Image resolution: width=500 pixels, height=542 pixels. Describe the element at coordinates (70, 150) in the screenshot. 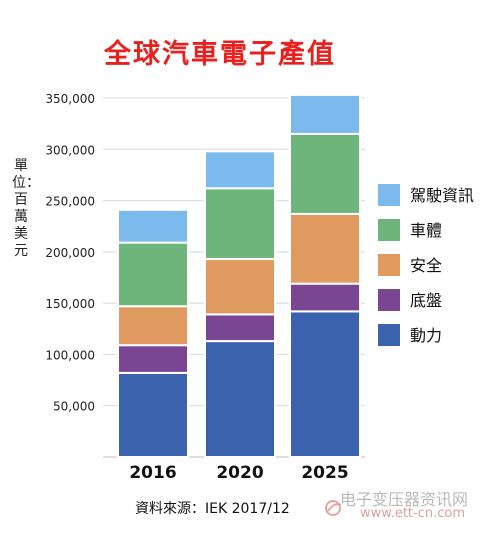

I see `y-tick-label: 300,000` at that location.